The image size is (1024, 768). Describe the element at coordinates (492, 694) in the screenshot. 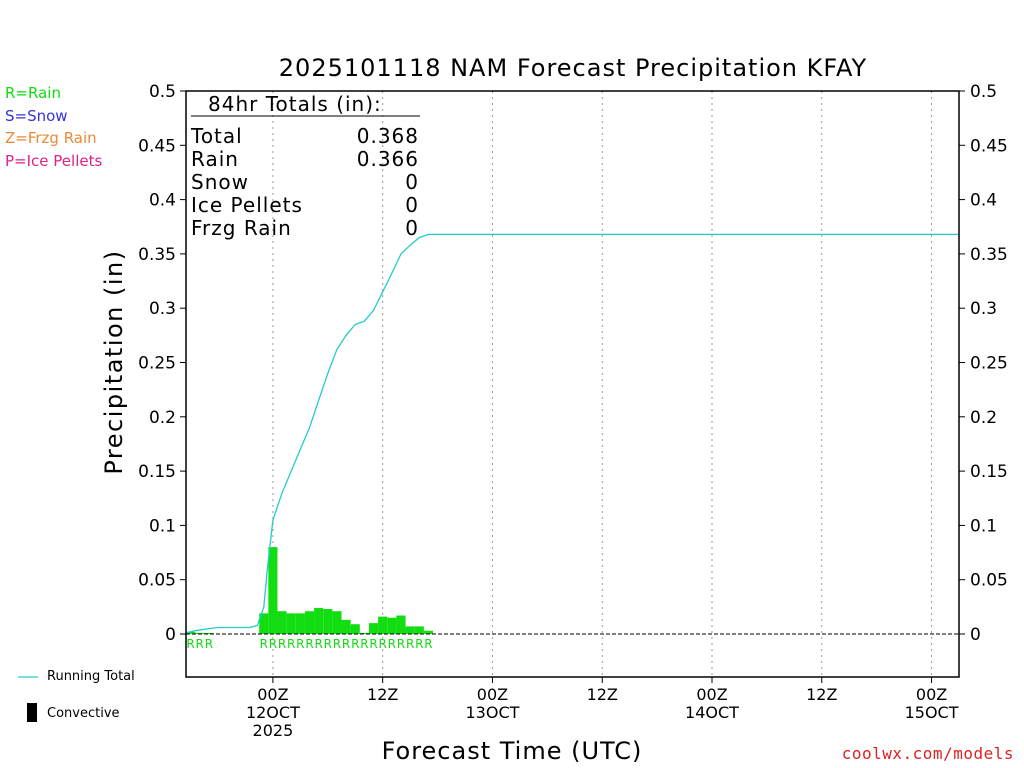

I see `x-tick-label-2-0: 00Z` at that location.